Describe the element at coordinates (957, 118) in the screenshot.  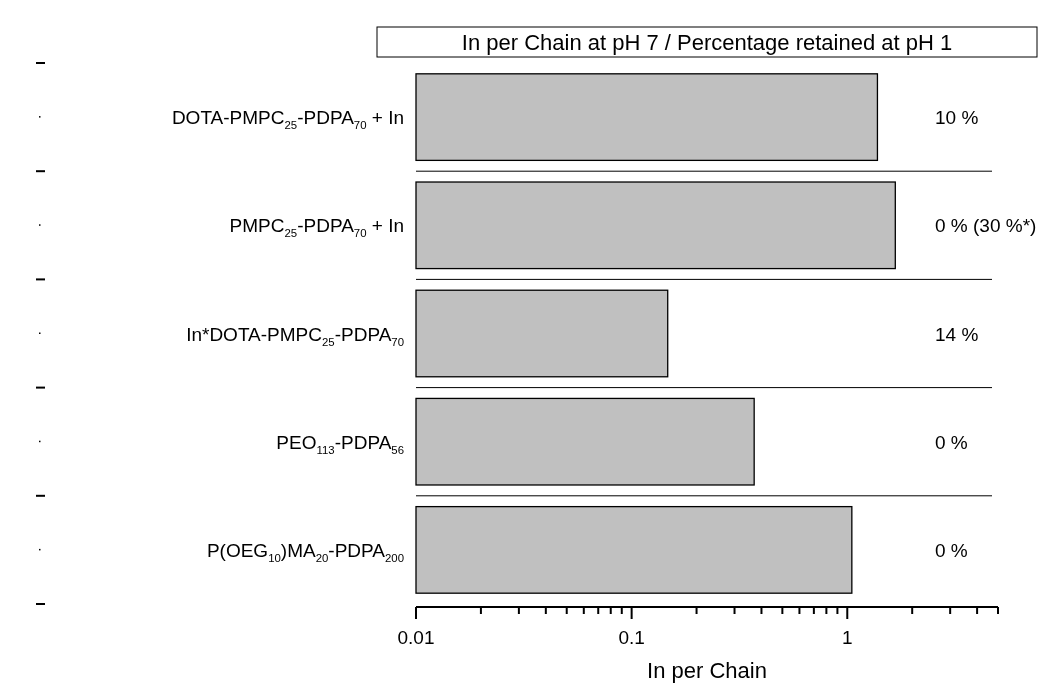
I see `annotation: 10 %` at that location.